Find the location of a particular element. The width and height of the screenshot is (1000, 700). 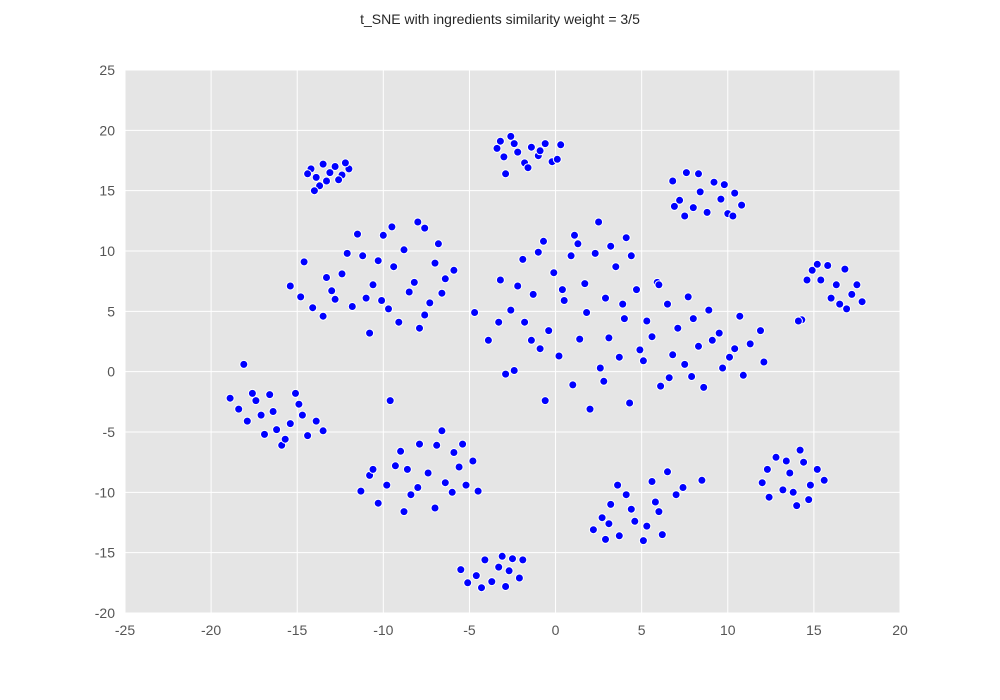

y-tick-label: 5 is located at coordinates (111, 311).